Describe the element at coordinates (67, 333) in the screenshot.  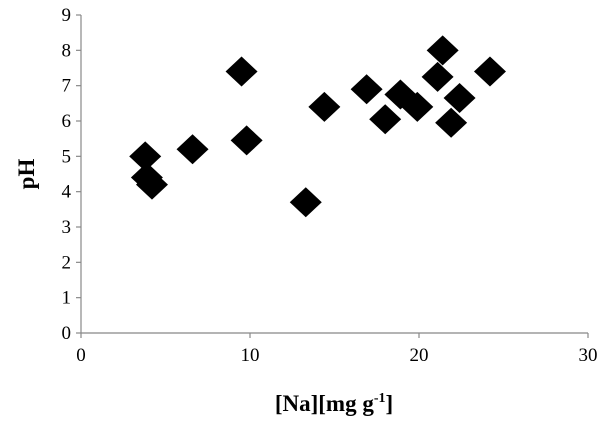
I see `y-tick-label: 0` at that location.